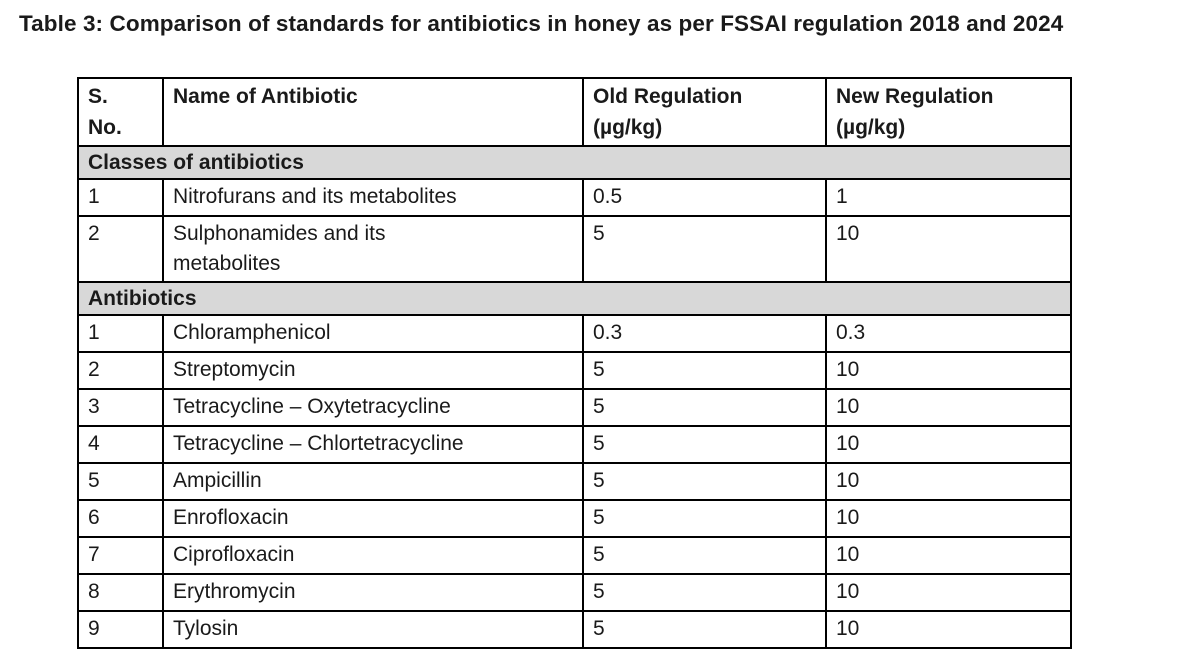 Image resolution: width=1200 pixels, height=650 pixels. Describe the element at coordinates (668, 96) in the screenshot. I see `header-old-line1: Old Regulation` at that location.